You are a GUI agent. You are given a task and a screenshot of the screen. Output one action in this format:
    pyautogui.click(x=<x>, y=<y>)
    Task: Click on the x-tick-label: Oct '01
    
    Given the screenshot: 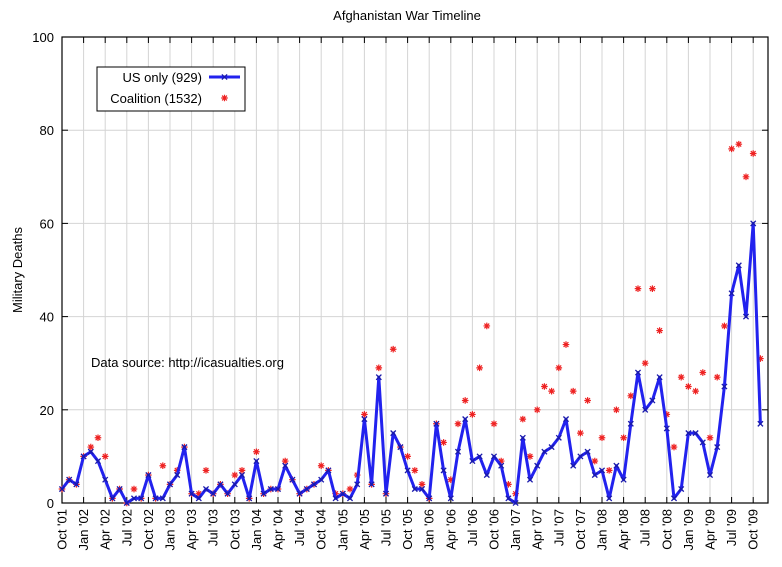 What is the action you would take?
    pyautogui.click(x=62, y=529)
    